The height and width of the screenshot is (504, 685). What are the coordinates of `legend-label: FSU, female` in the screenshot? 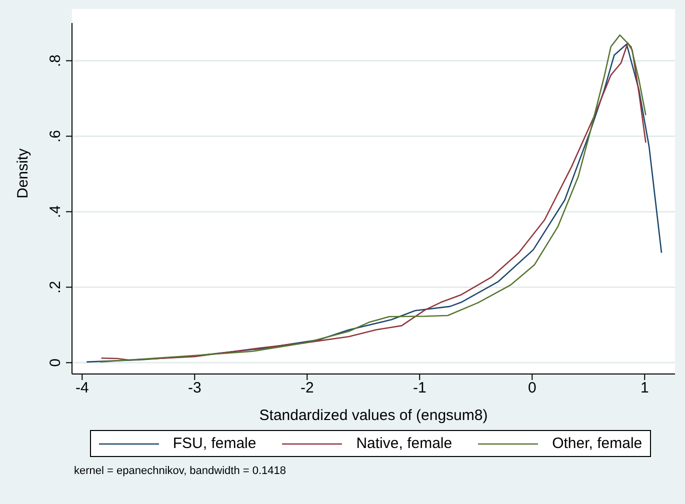 It's located at (214, 443).